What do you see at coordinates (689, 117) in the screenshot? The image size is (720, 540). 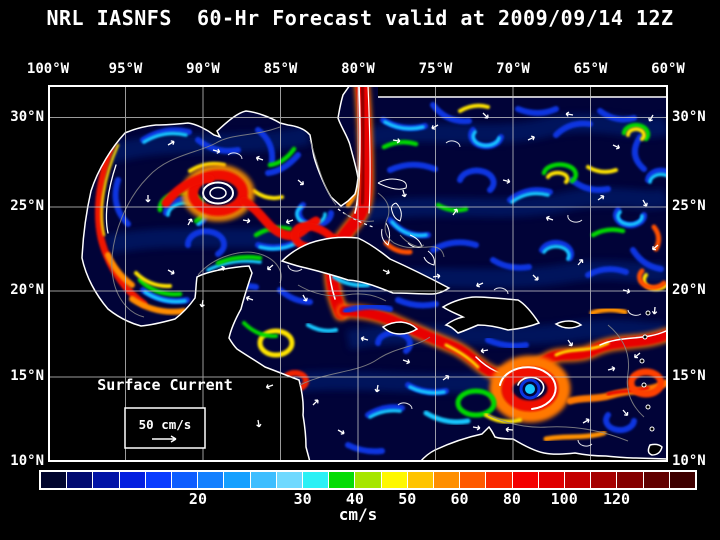 I see `lat-label-right: 30°N` at bounding box center [689, 117].